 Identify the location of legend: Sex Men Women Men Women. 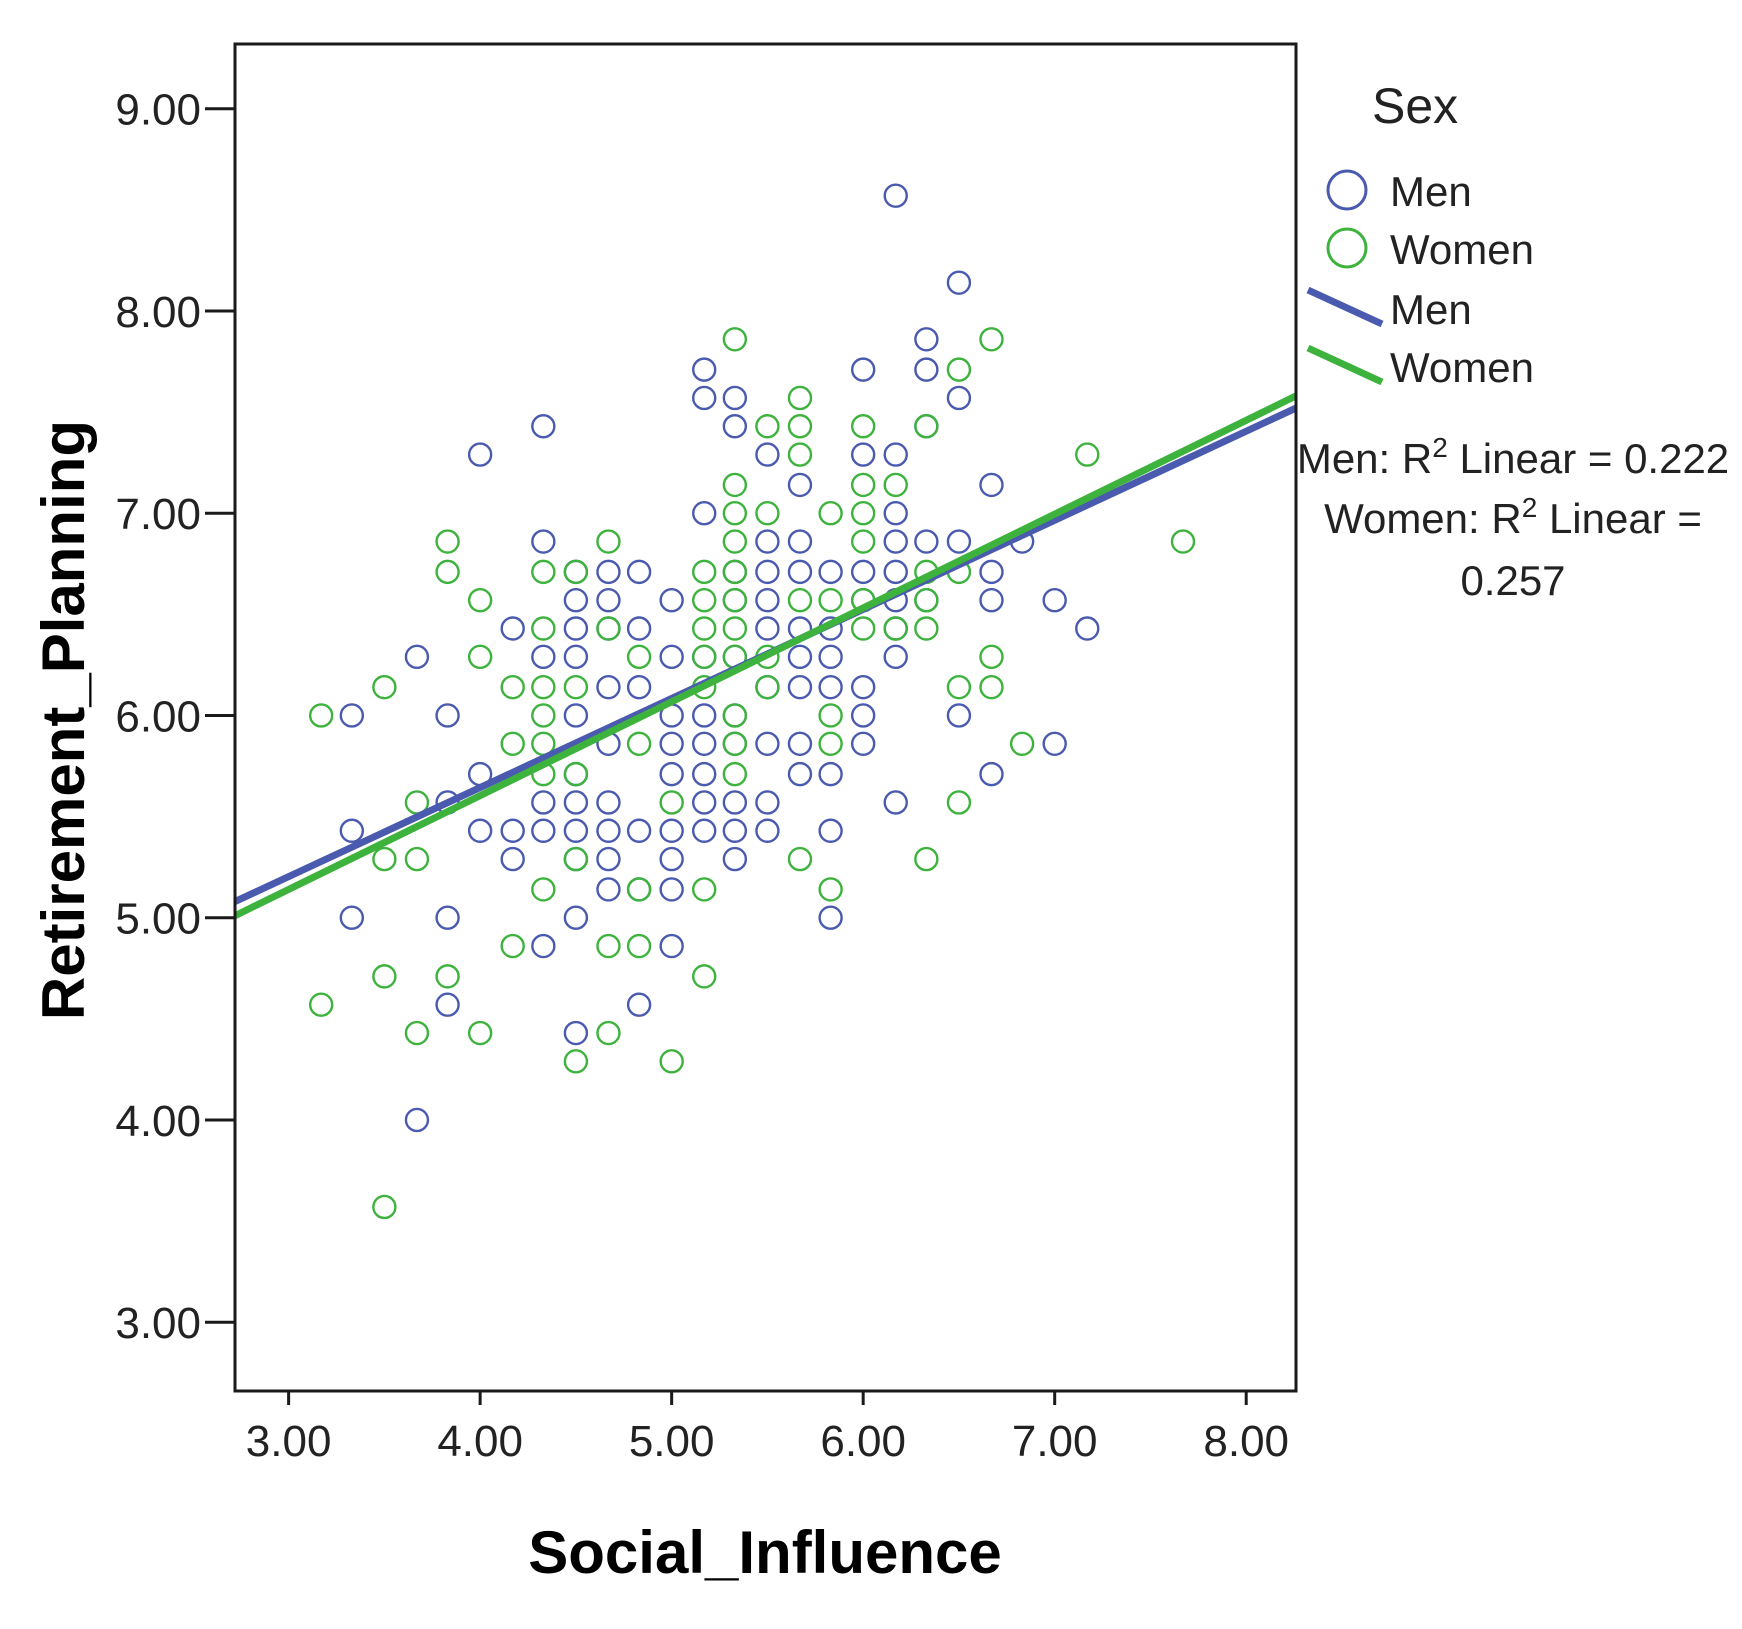
(1420, 234).